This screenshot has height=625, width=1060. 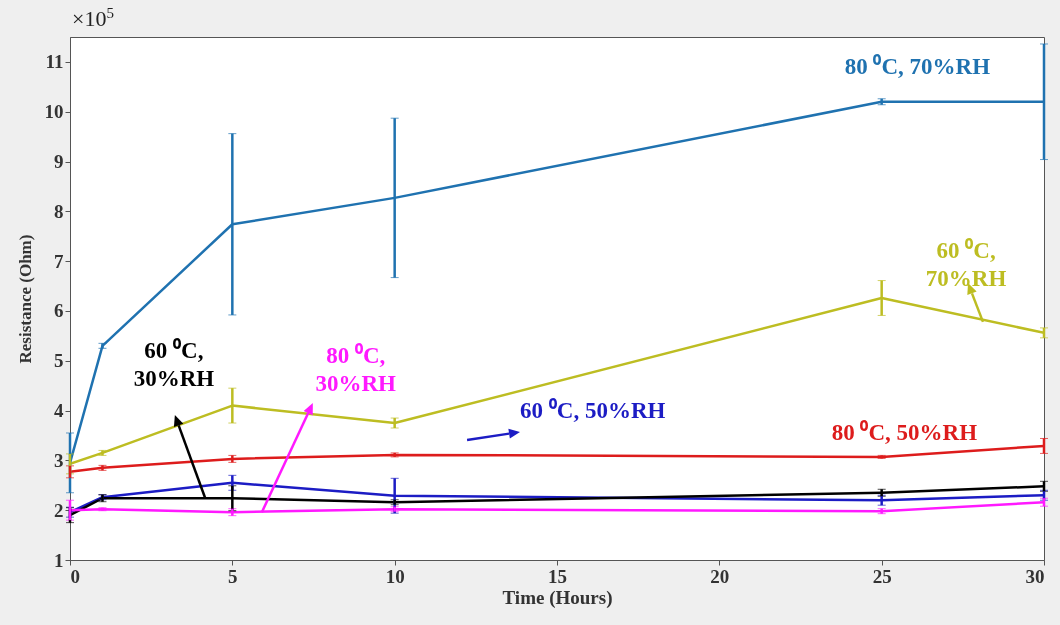 I want to click on y-tick-label: 11, so click(x=54, y=62).